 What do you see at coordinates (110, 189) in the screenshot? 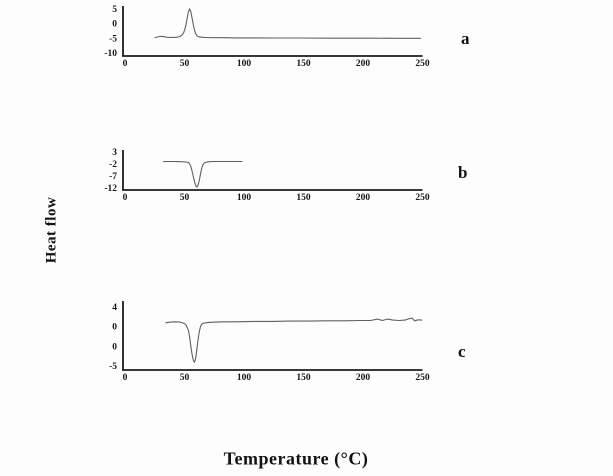
I see `y-tick-label: -12` at bounding box center [110, 189].